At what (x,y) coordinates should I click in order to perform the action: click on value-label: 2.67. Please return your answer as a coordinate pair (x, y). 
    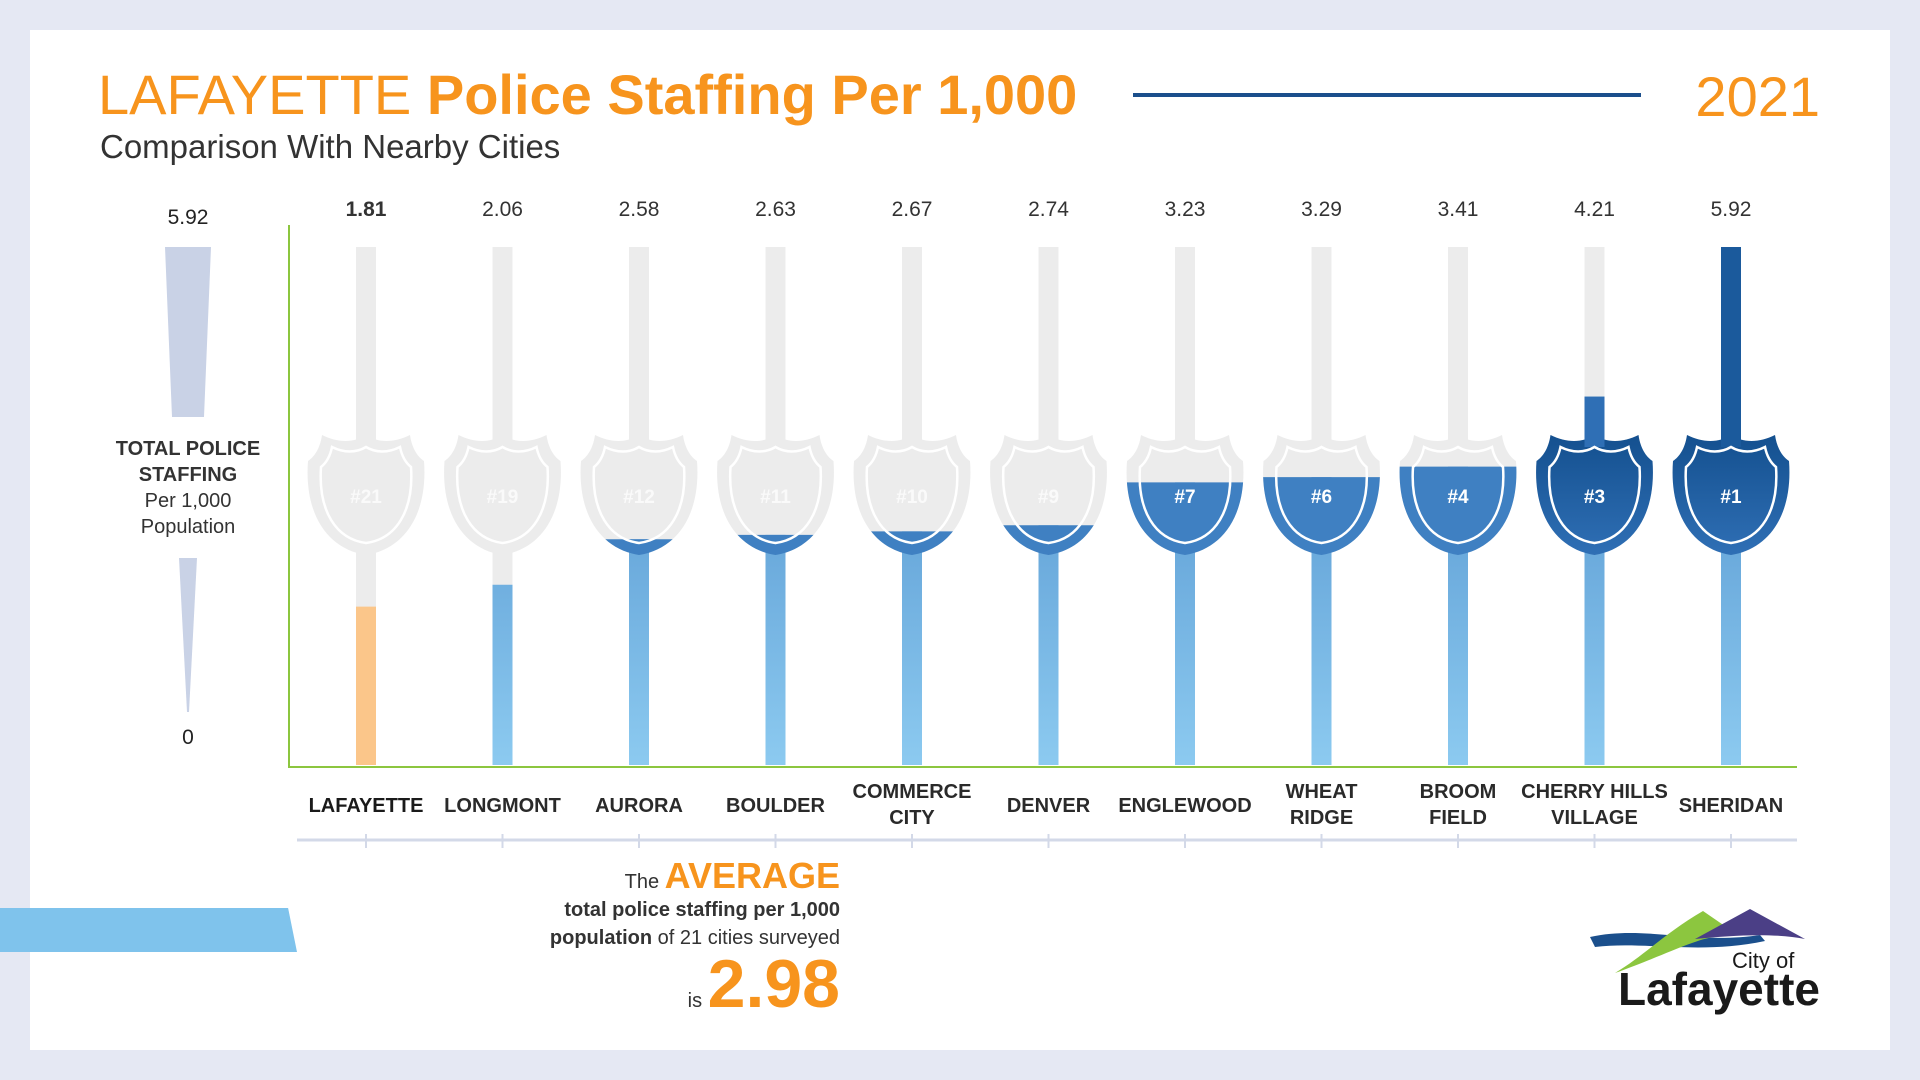
    Looking at the image, I should click on (912, 209).